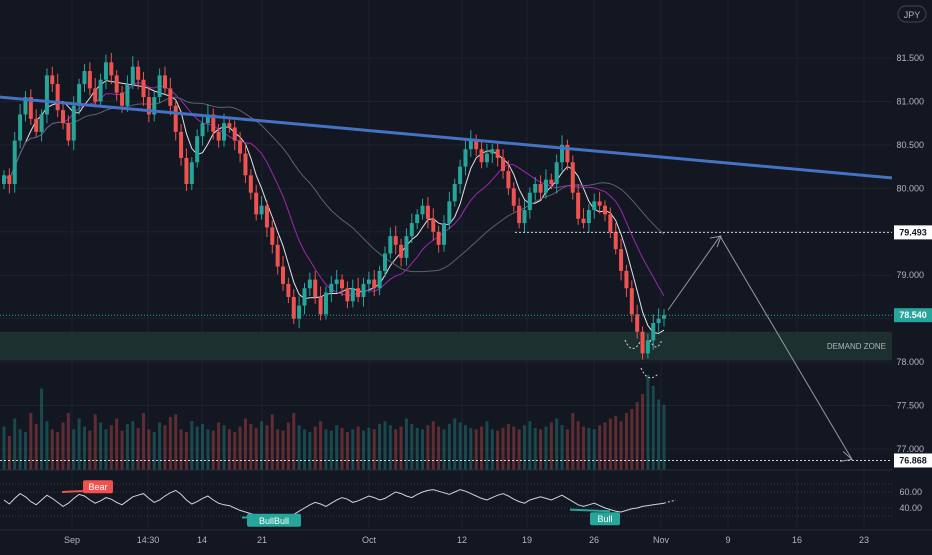  I want to click on projection-path, so click(760, 348).